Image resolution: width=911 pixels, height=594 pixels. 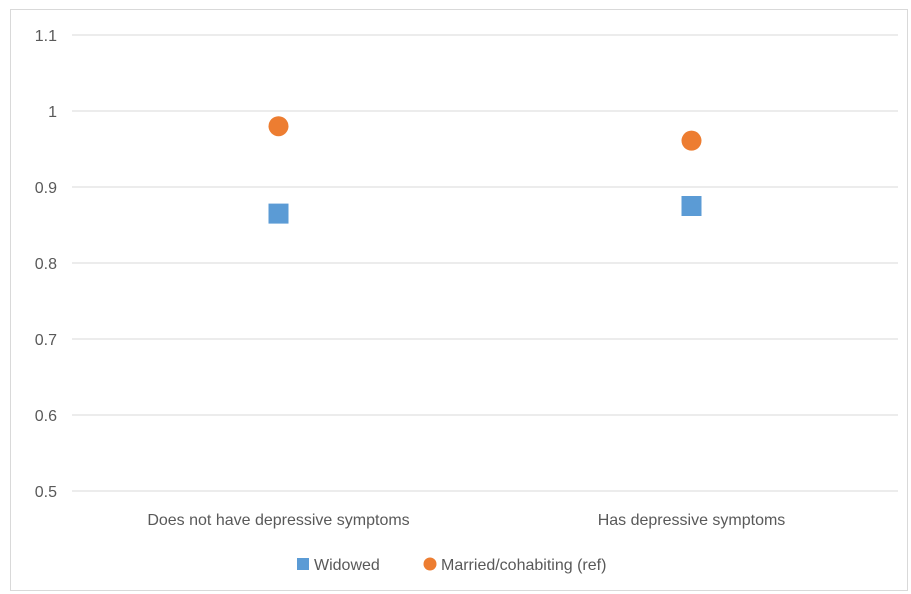 I want to click on x-category-label: Has depressive symptoms, so click(x=692, y=520).